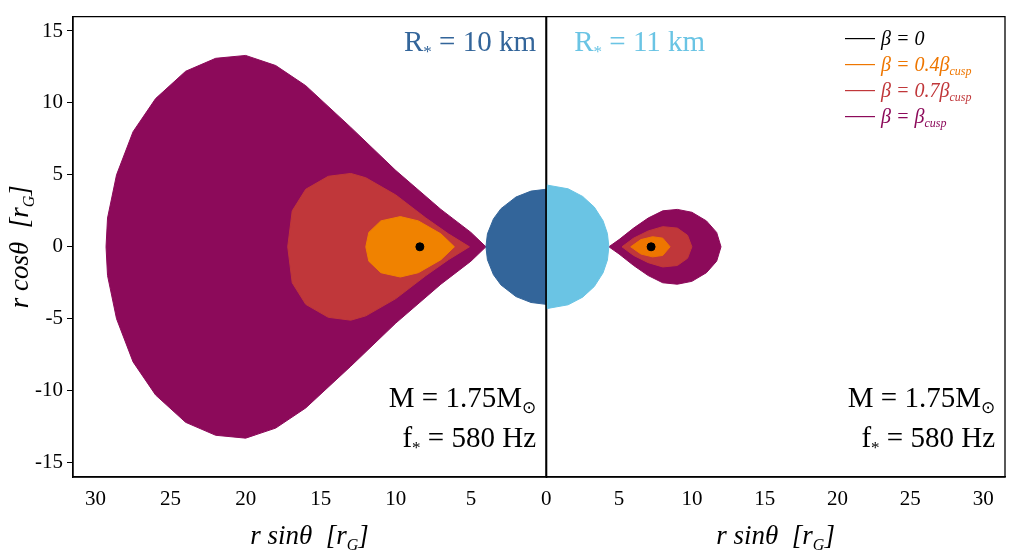 This screenshot has width=1014, height=554. I want to click on y-tick-label: -10, so click(49, 389).